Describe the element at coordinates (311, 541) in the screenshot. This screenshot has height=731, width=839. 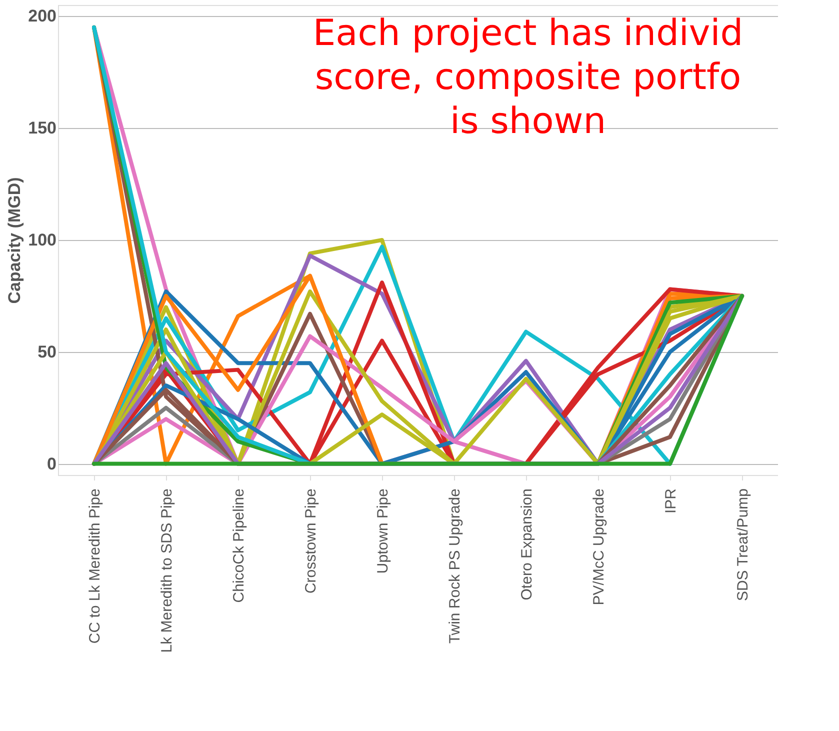
I see `x-tick-label: Crosstown Pipe` at that location.